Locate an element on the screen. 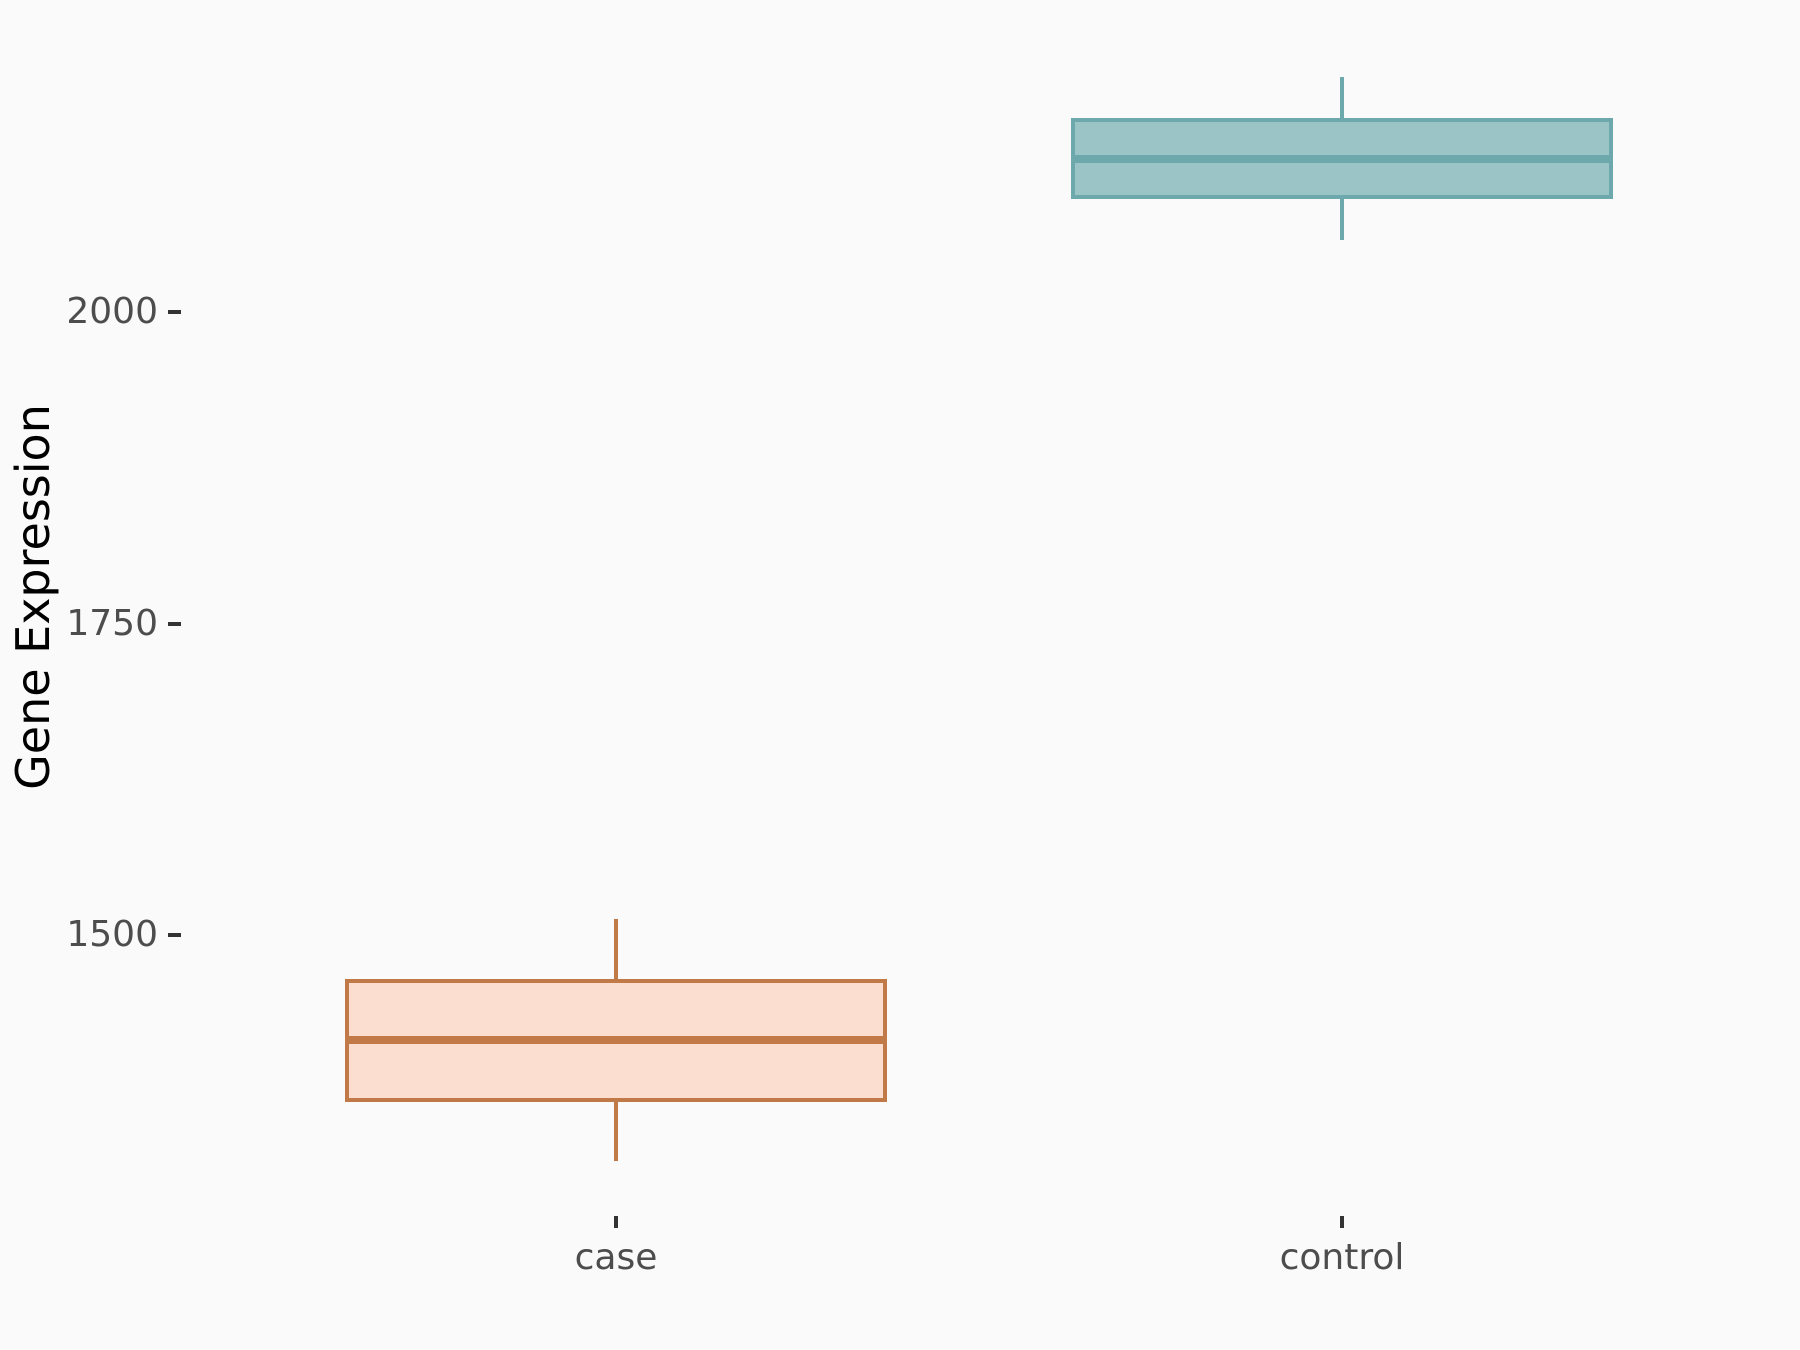 The image size is (1800, 1350). x-axis-category-label: control is located at coordinates (1342, 1257).